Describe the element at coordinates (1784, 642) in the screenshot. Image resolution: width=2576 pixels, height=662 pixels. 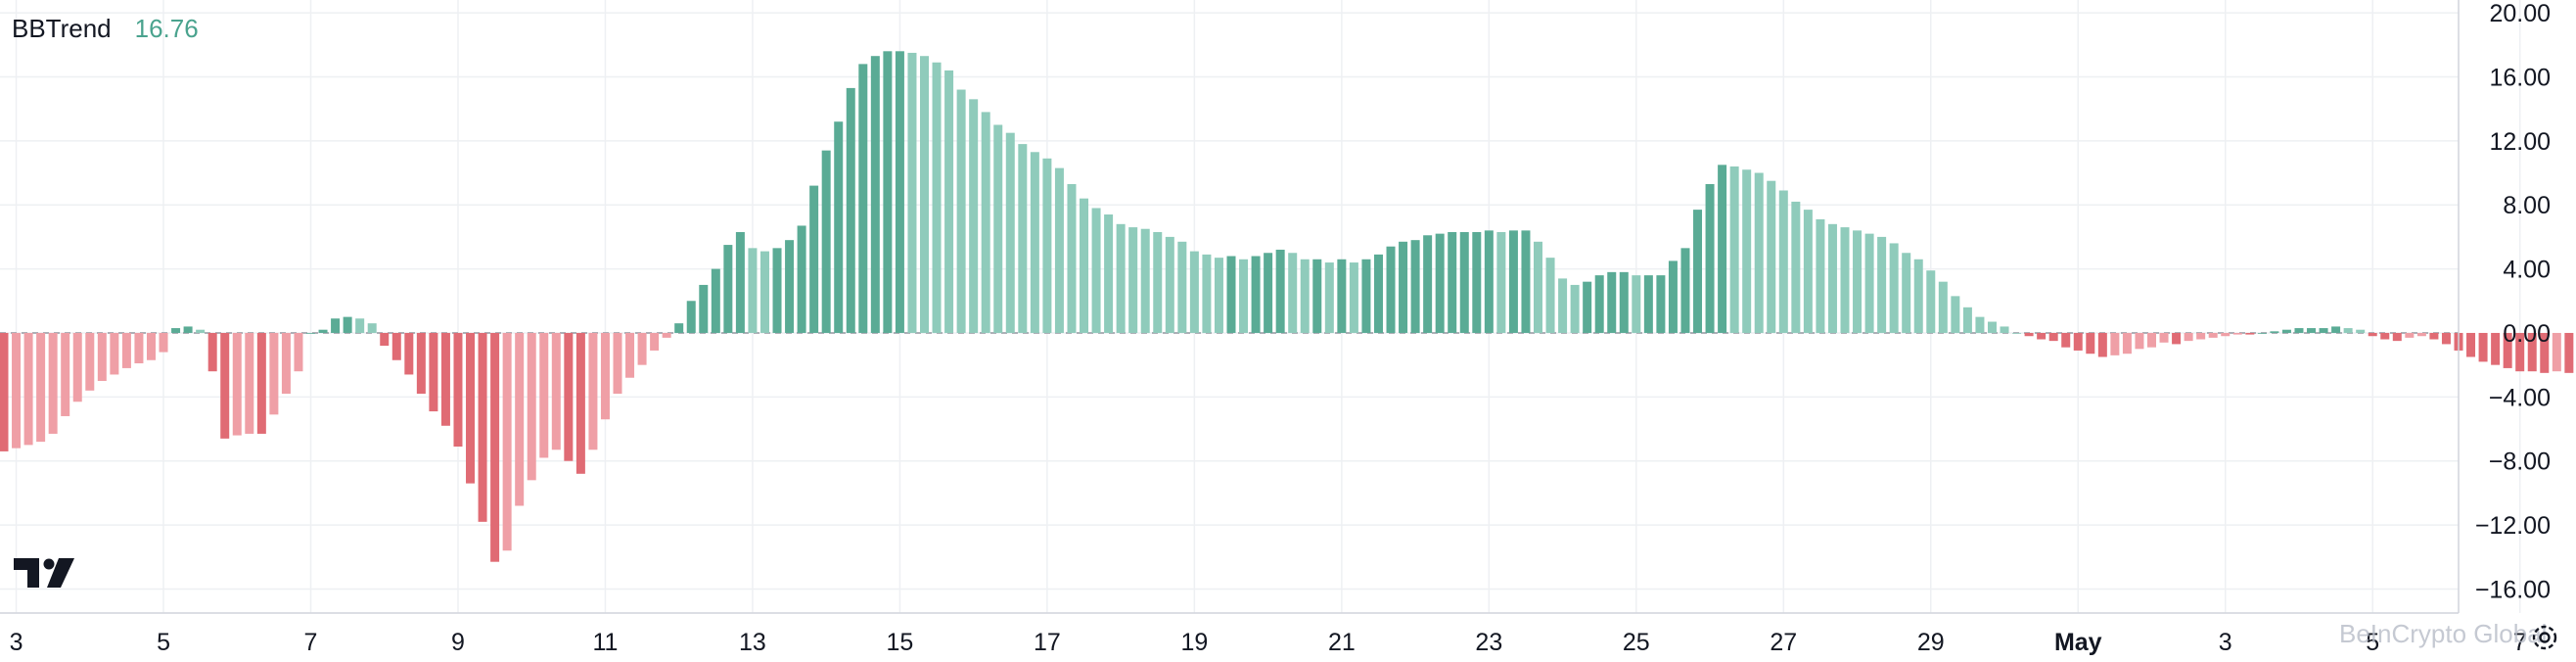
I see `x-tick-label: 27` at that location.